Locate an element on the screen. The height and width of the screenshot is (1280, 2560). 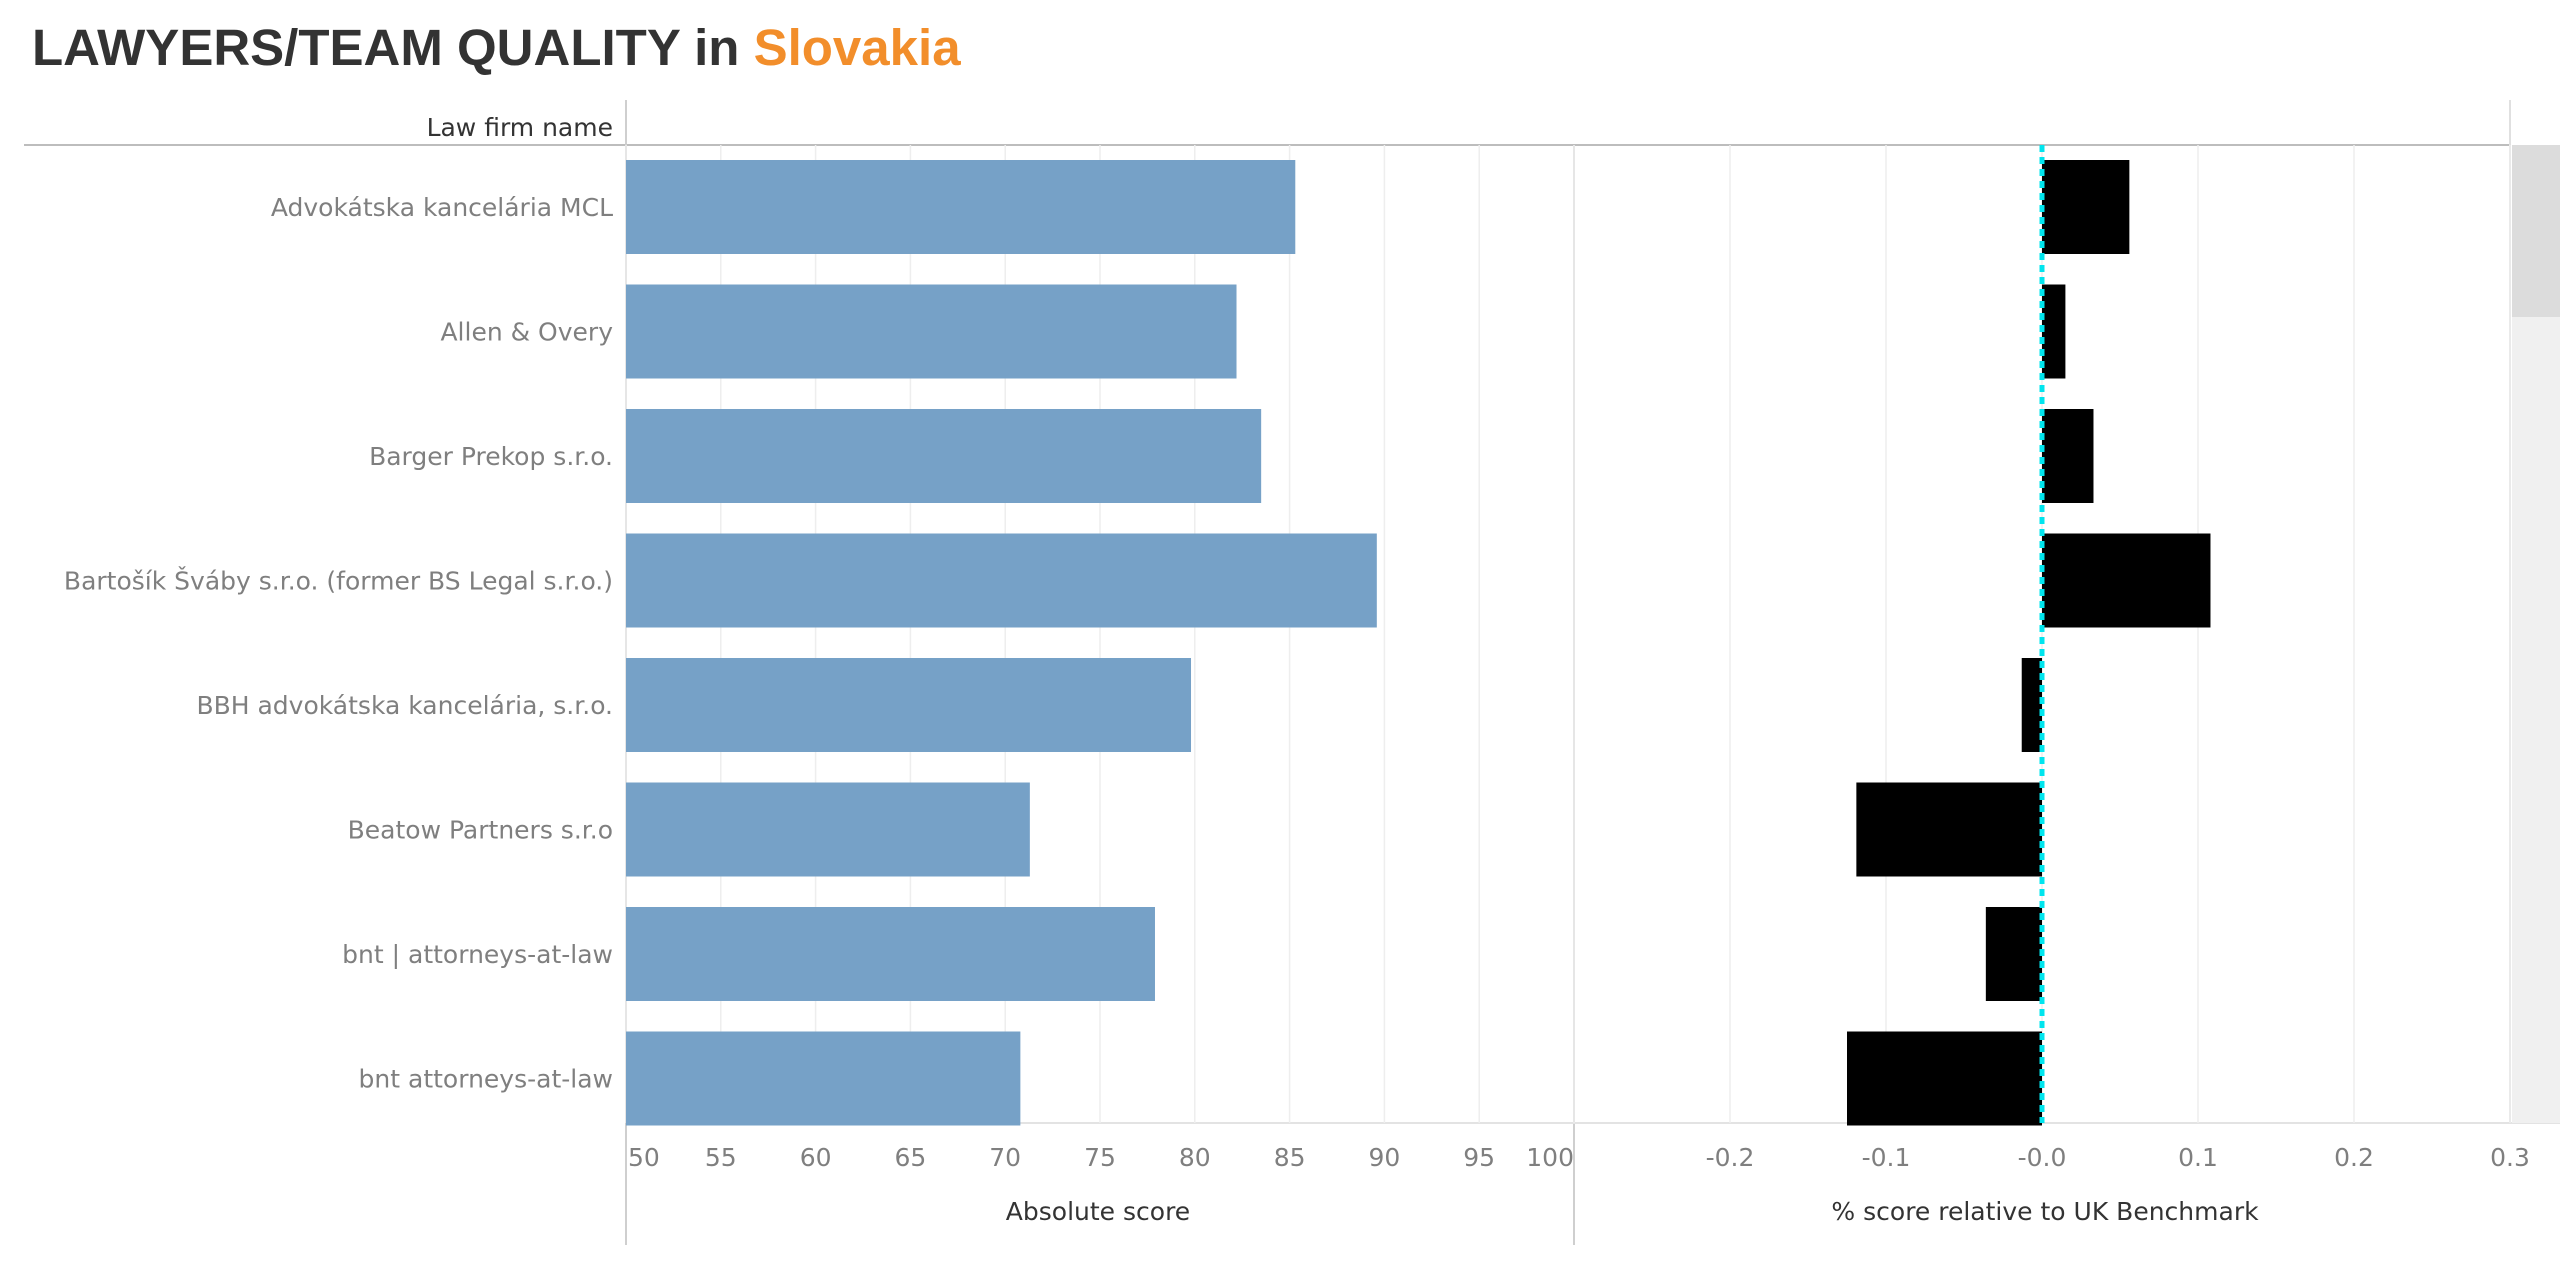
absolute-tick-label: 60 is located at coordinates (816, 1157).